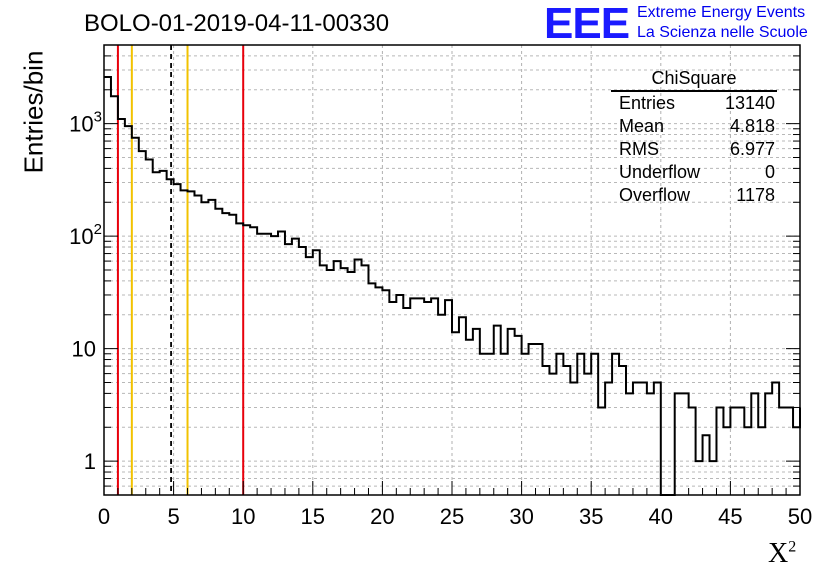  I want to click on y-tick-label: 10, so click(84, 349).